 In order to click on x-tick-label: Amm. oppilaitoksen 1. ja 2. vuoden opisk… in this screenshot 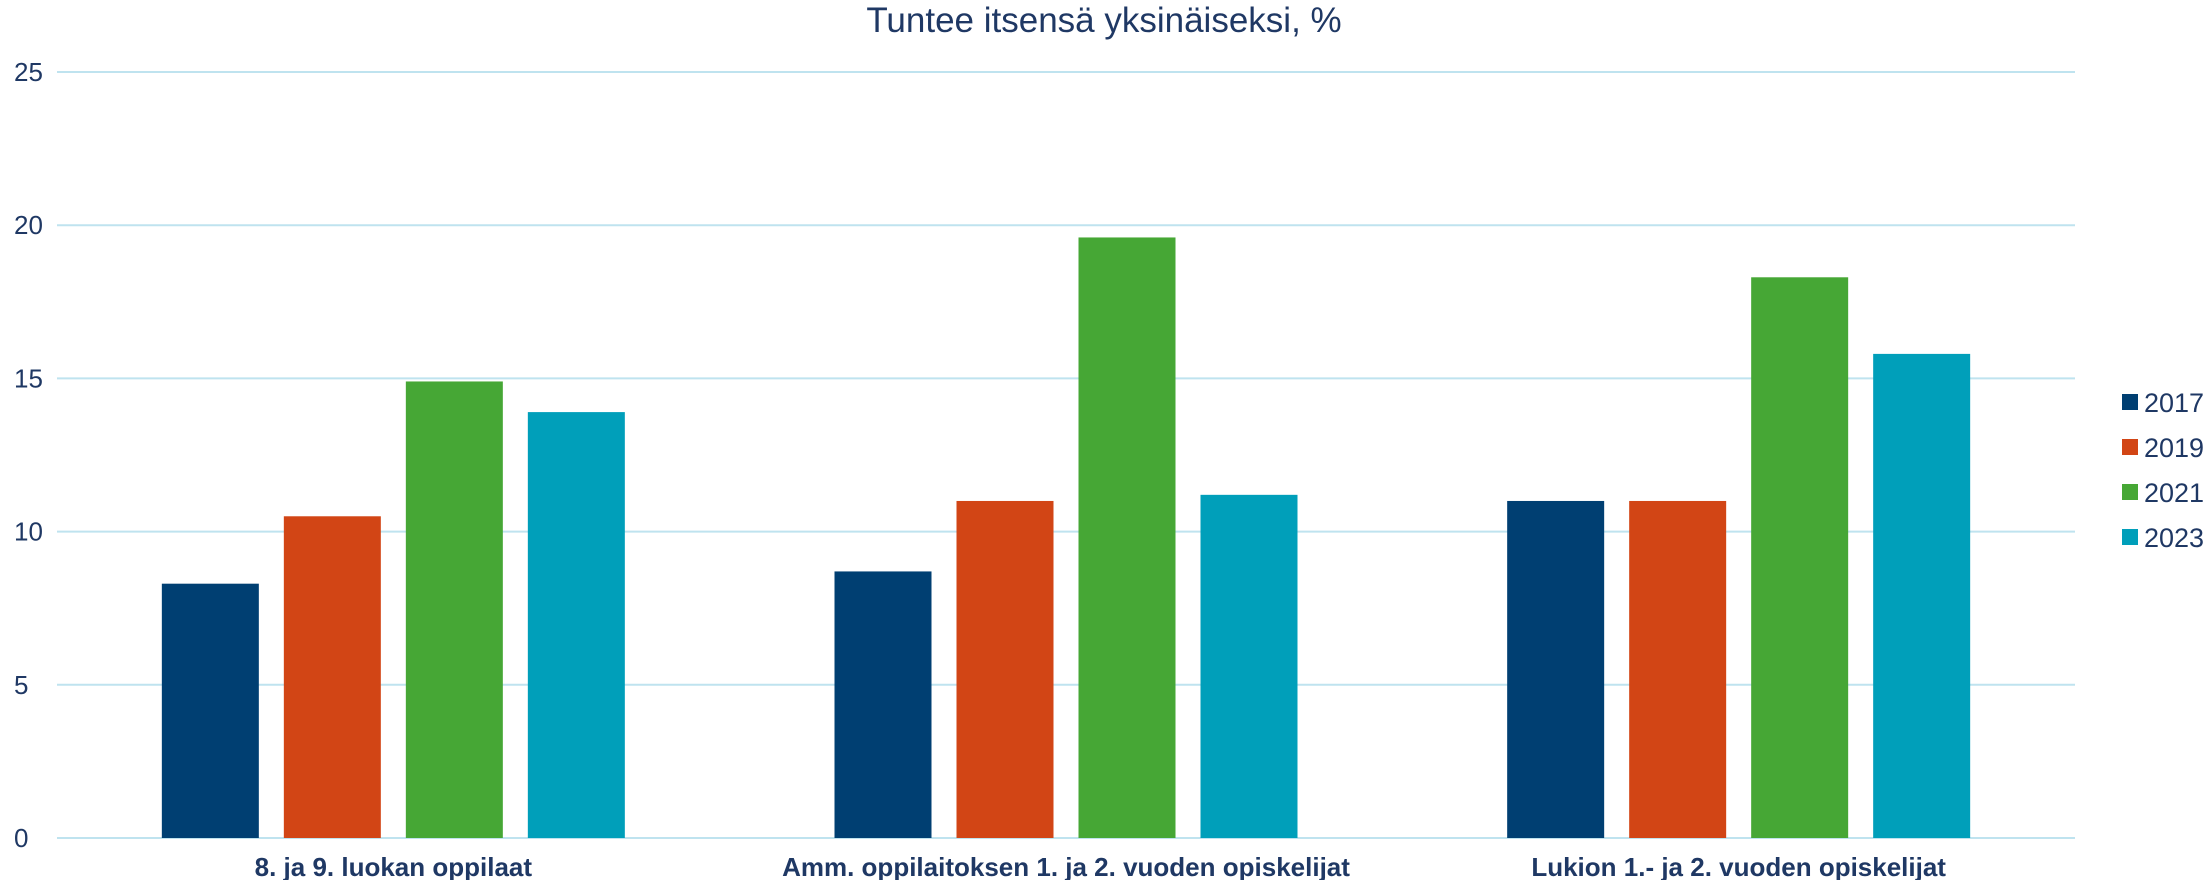, I will do `click(1066, 866)`.